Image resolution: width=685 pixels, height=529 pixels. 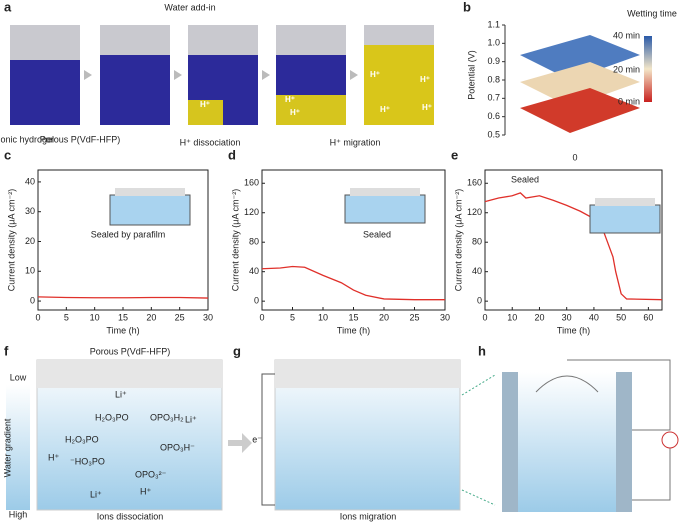 I want to click on label: High, so click(x=18, y=514).